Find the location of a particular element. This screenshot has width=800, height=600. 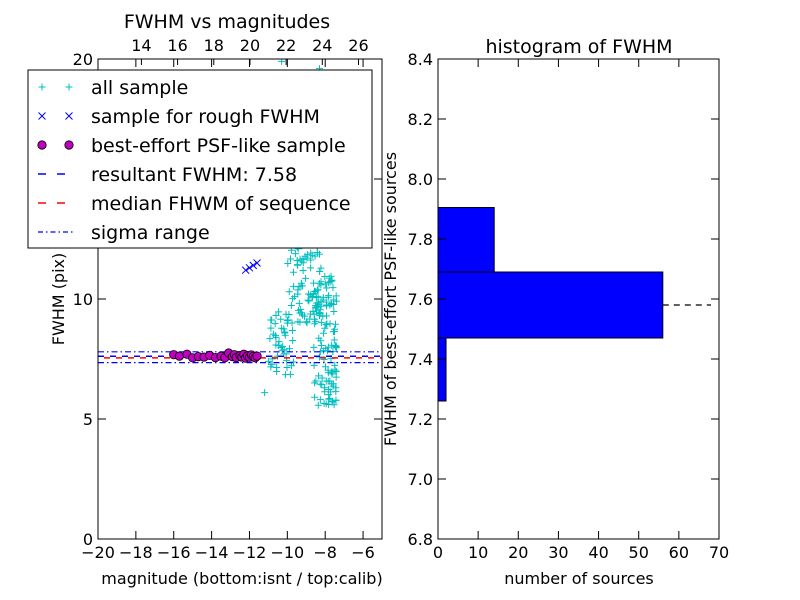

hist-y-tick-label: 7.0 is located at coordinates (420, 479).